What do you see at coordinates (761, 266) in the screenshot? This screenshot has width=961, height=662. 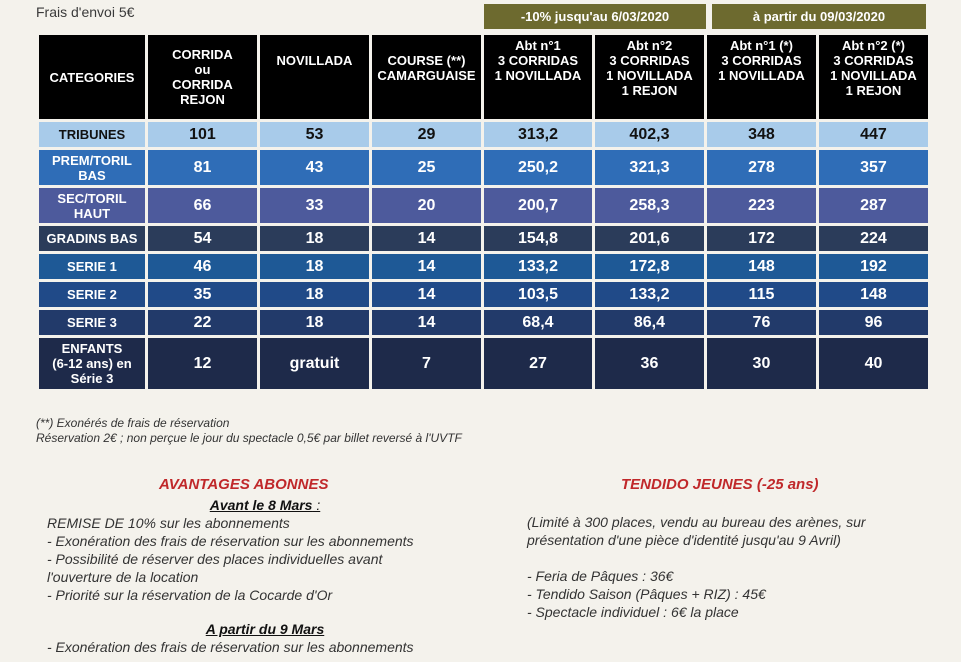 I see `price-cell: 148` at bounding box center [761, 266].